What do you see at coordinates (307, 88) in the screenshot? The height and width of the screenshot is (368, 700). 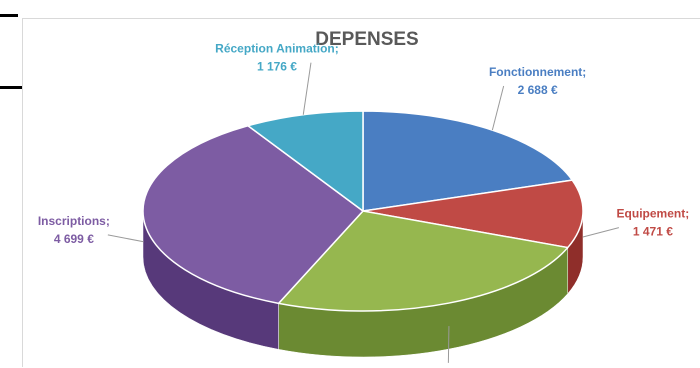 I see `leader-line-r-ception-animation` at bounding box center [307, 88].